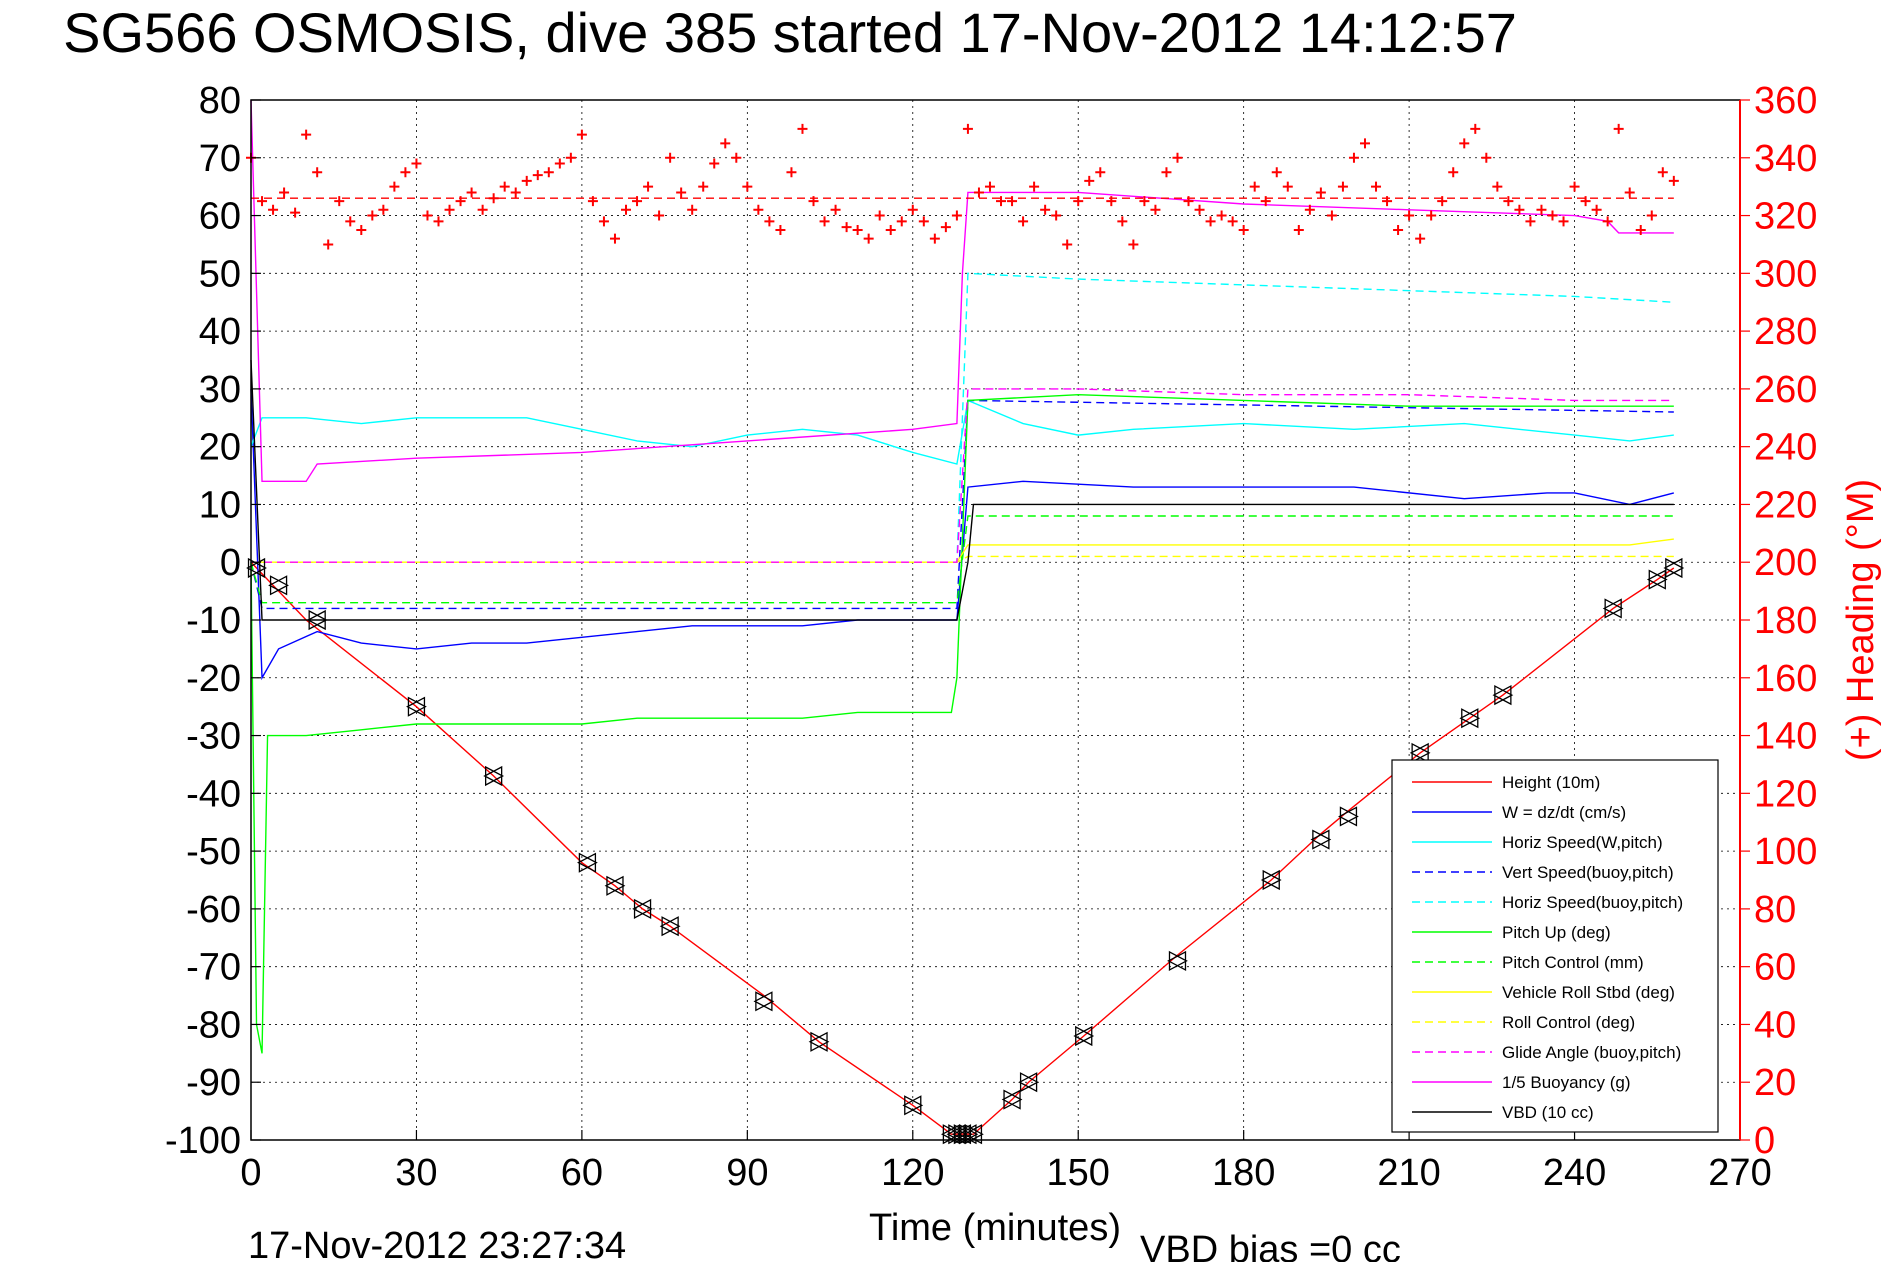 Image resolution: width=1891 pixels, height=1262 pixels. Describe the element at coordinates (220, 332) in the screenshot. I see `y-tick-label: 40` at that location.